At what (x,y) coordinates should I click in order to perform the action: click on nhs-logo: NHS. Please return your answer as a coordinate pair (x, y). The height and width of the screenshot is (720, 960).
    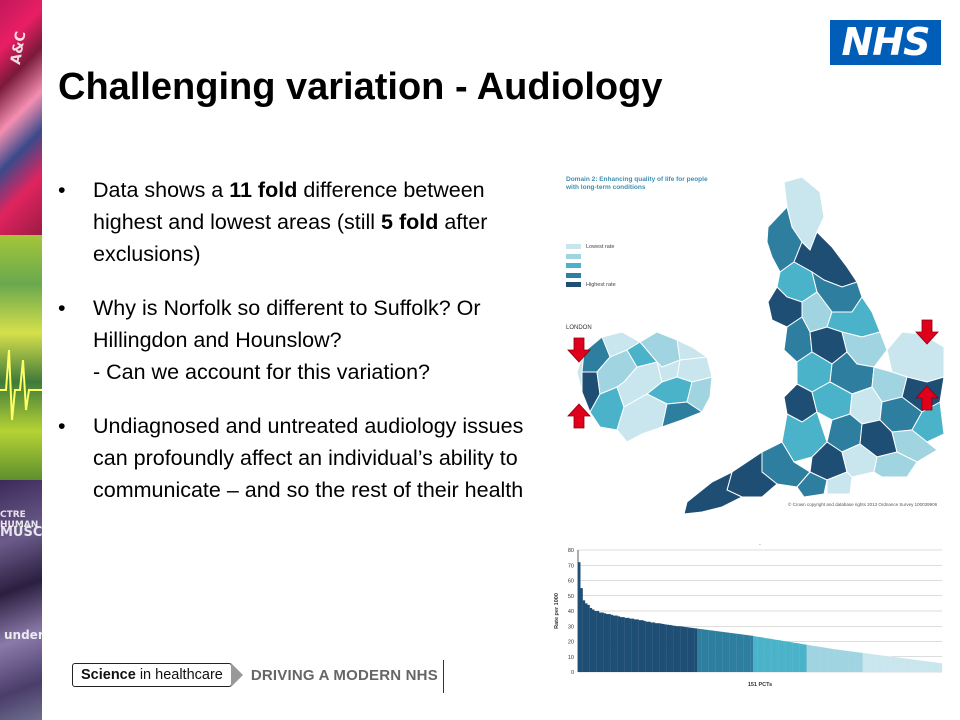
    Looking at the image, I should click on (885, 42).